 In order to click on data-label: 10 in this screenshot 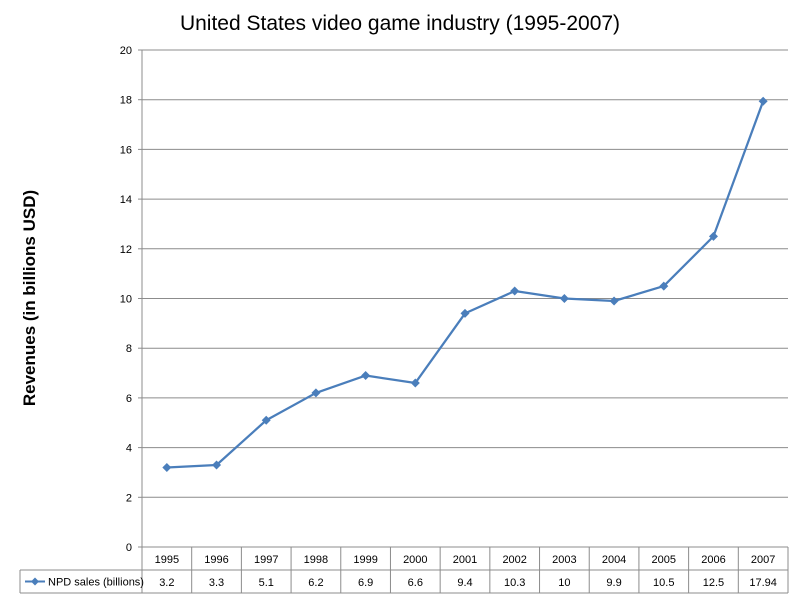, I will do `click(564, 583)`.